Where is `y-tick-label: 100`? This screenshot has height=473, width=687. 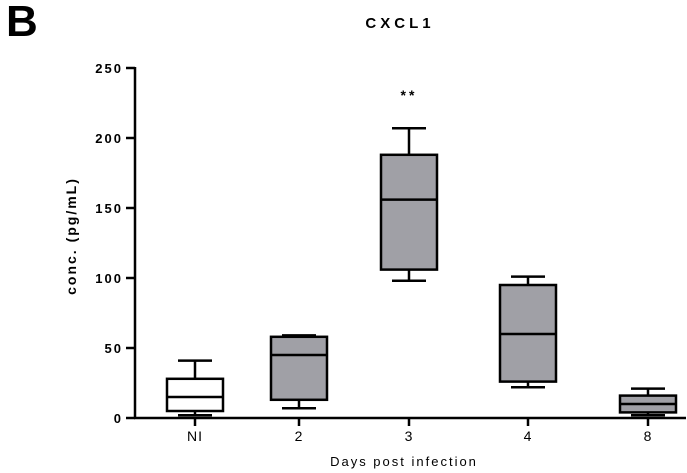 y-tick-label: 100 is located at coordinates (109, 278).